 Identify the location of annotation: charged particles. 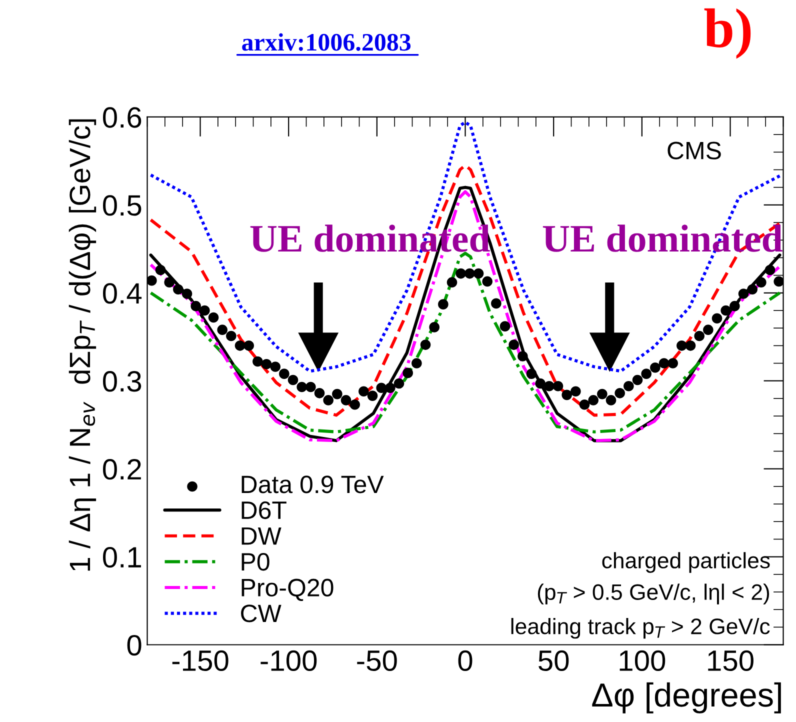
(686, 562).